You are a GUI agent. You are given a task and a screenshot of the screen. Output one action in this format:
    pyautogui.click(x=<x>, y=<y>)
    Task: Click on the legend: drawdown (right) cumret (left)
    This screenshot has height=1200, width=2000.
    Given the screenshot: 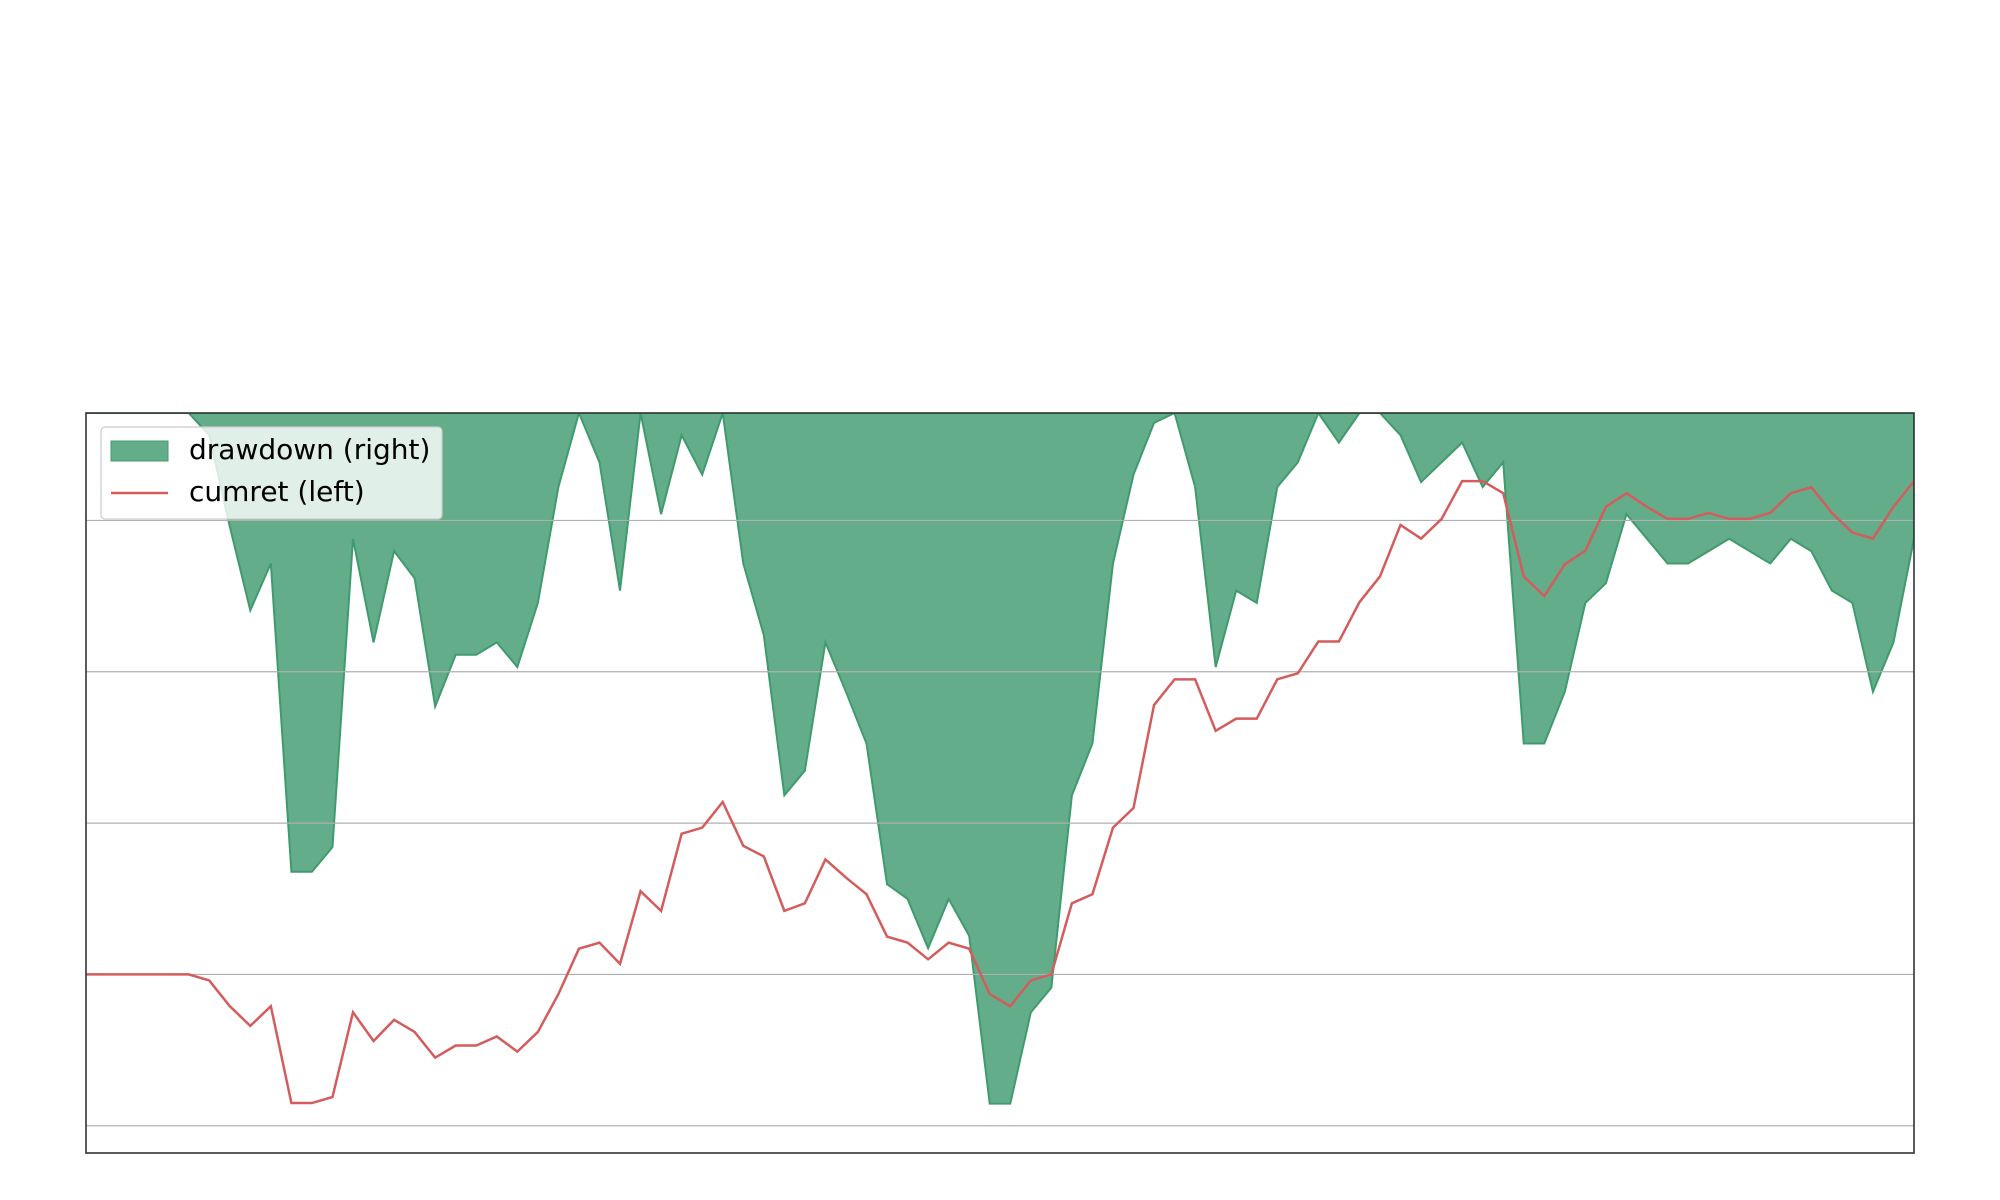 What is the action you would take?
    pyautogui.click(x=271, y=473)
    